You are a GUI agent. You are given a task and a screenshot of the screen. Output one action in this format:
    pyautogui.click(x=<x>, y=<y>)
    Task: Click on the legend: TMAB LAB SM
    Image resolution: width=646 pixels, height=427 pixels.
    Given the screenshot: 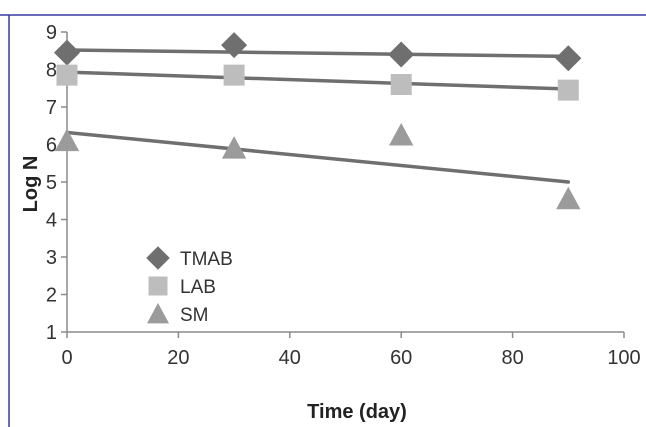 What is the action you would take?
    pyautogui.click(x=189, y=286)
    